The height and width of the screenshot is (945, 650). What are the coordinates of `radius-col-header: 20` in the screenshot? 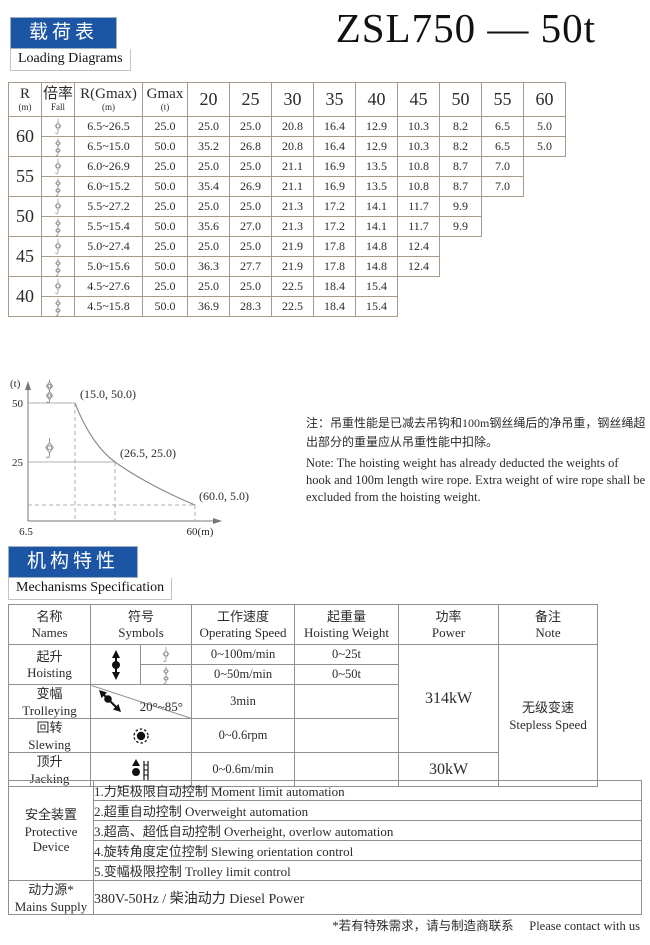 It's located at (208, 99).